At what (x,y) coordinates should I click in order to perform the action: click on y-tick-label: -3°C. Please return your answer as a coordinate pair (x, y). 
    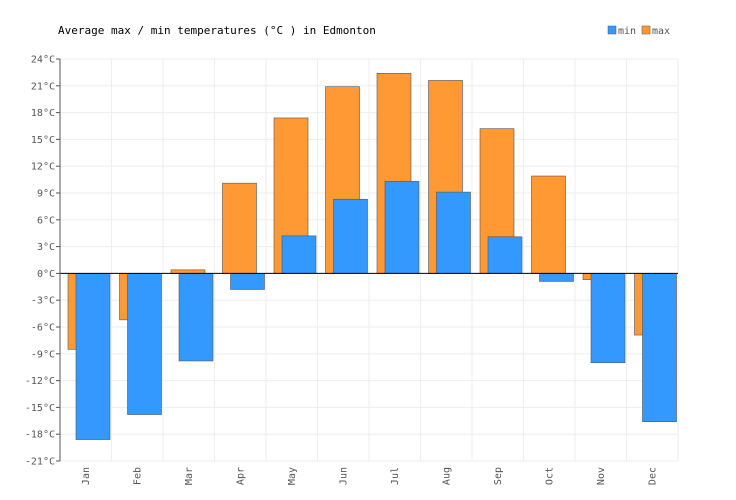
    Looking at the image, I should click on (43, 301).